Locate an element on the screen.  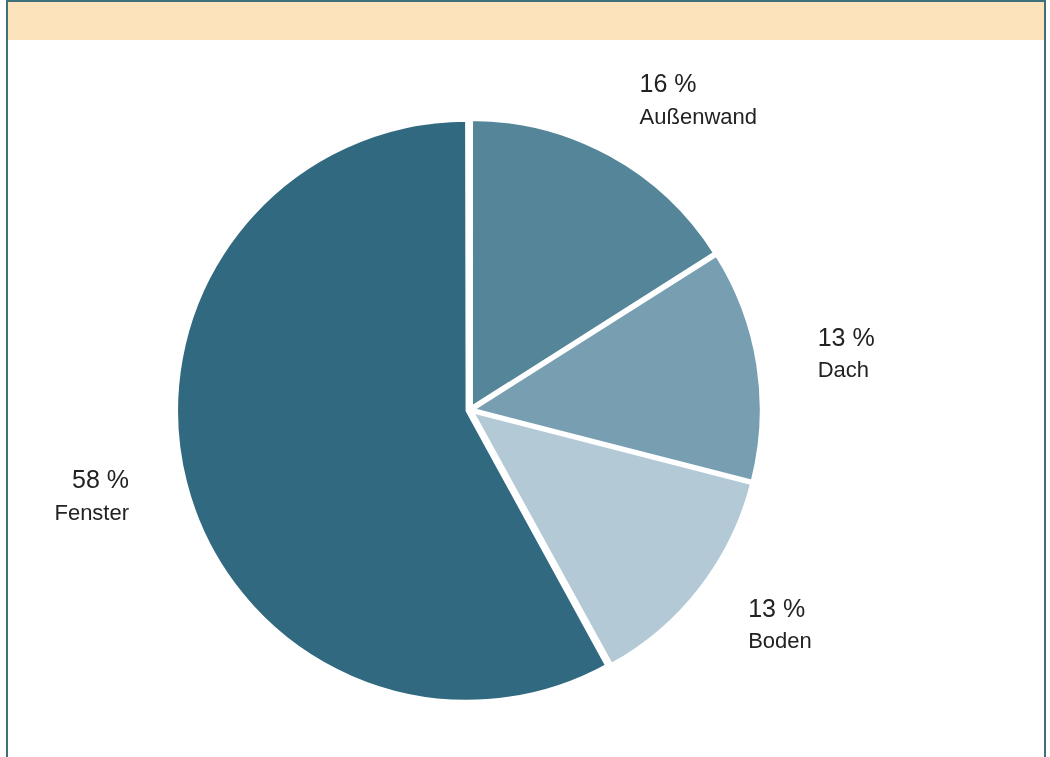
slice-label: Boden is located at coordinates (780, 640).